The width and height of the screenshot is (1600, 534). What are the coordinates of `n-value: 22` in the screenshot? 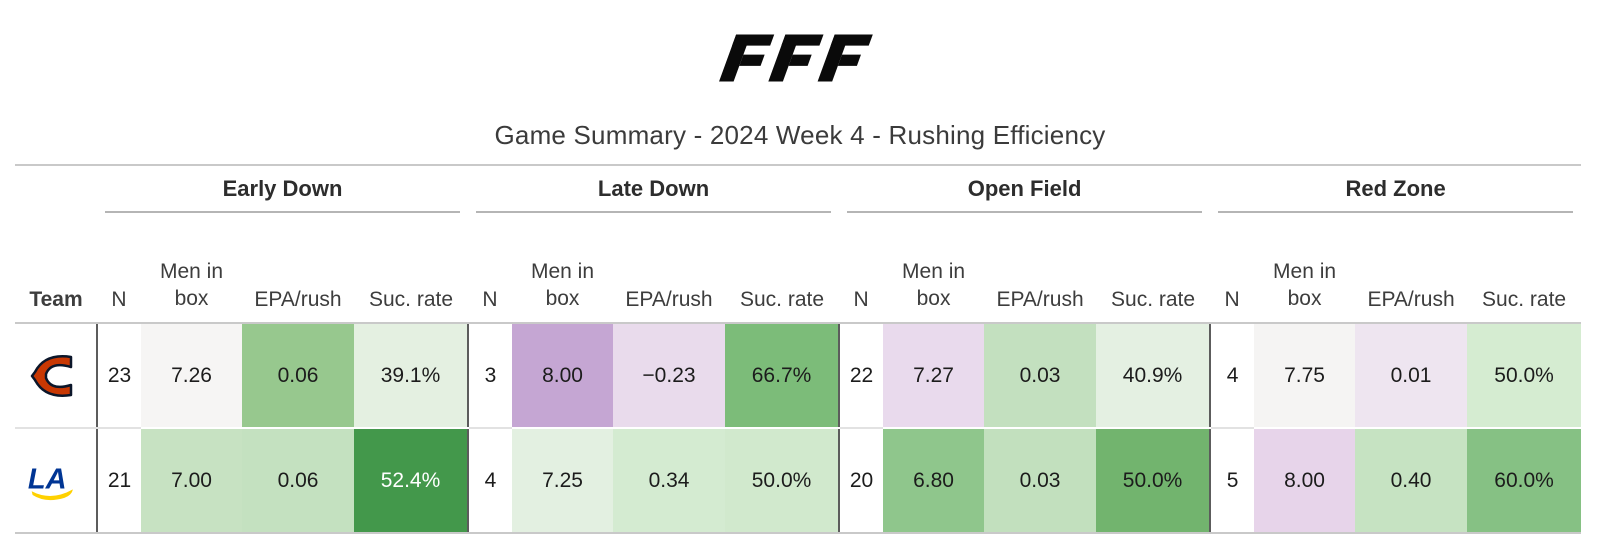 It's located at (861, 376).